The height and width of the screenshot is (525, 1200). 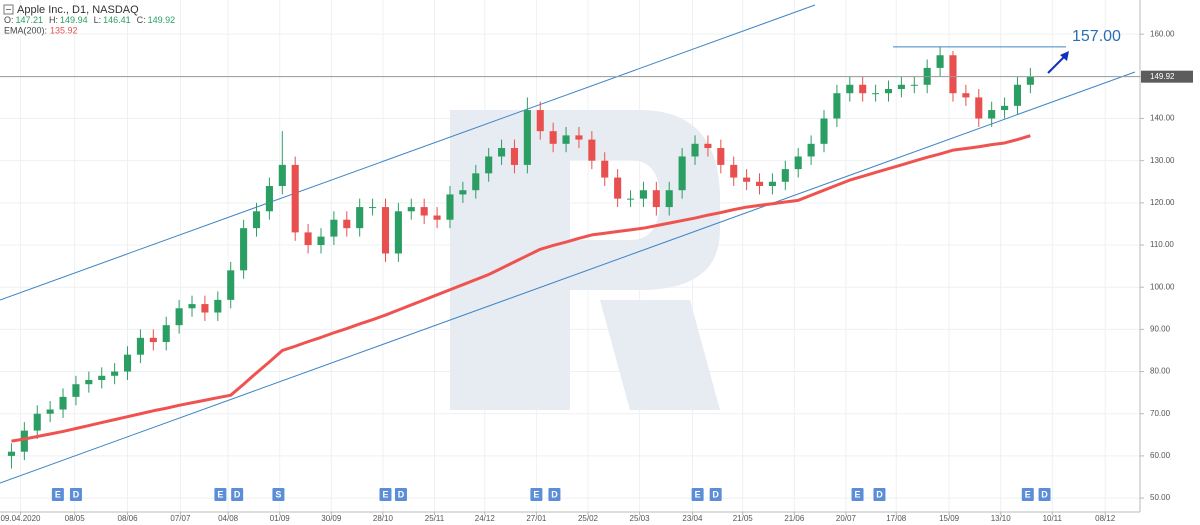 I want to click on event-label: S, so click(x=278, y=494).